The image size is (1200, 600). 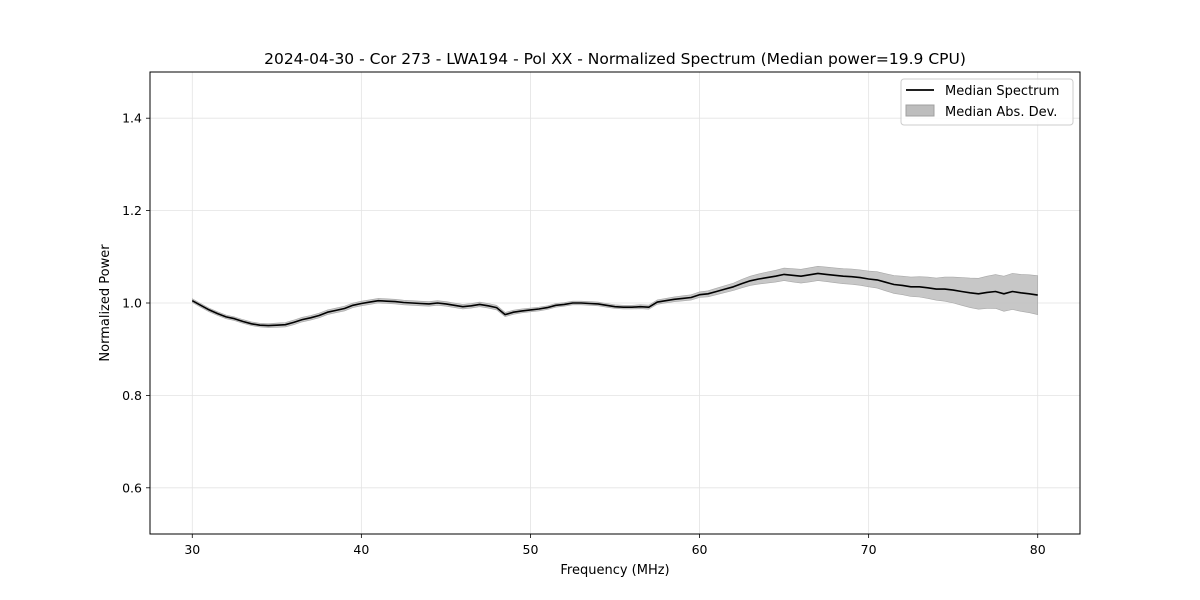 What do you see at coordinates (869, 549) in the screenshot?
I see `x-tick-label: 70` at bounding box center [869, 549].